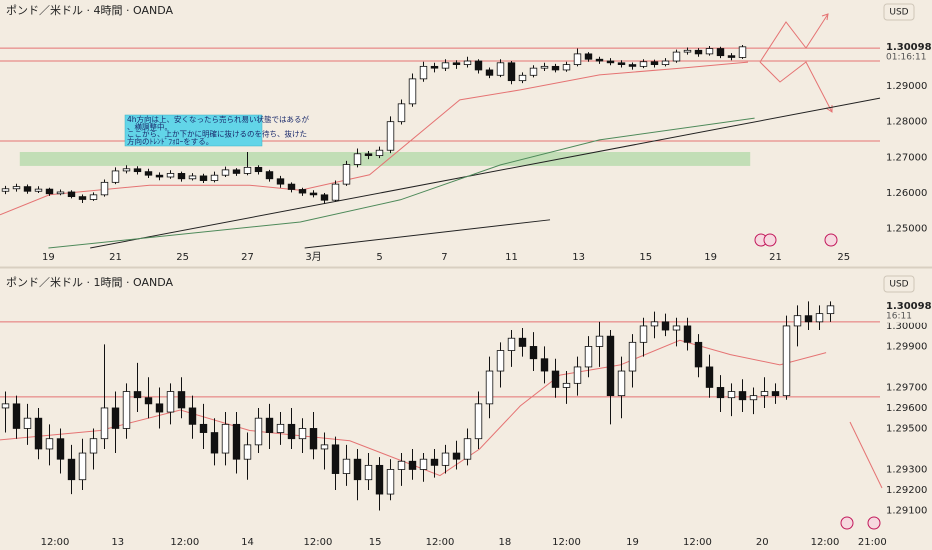 The image size is (932, 550). What do you see at coordinates (825, 17) in the screenshot?
I see `arrow-head` at bounding box center [825, 17].